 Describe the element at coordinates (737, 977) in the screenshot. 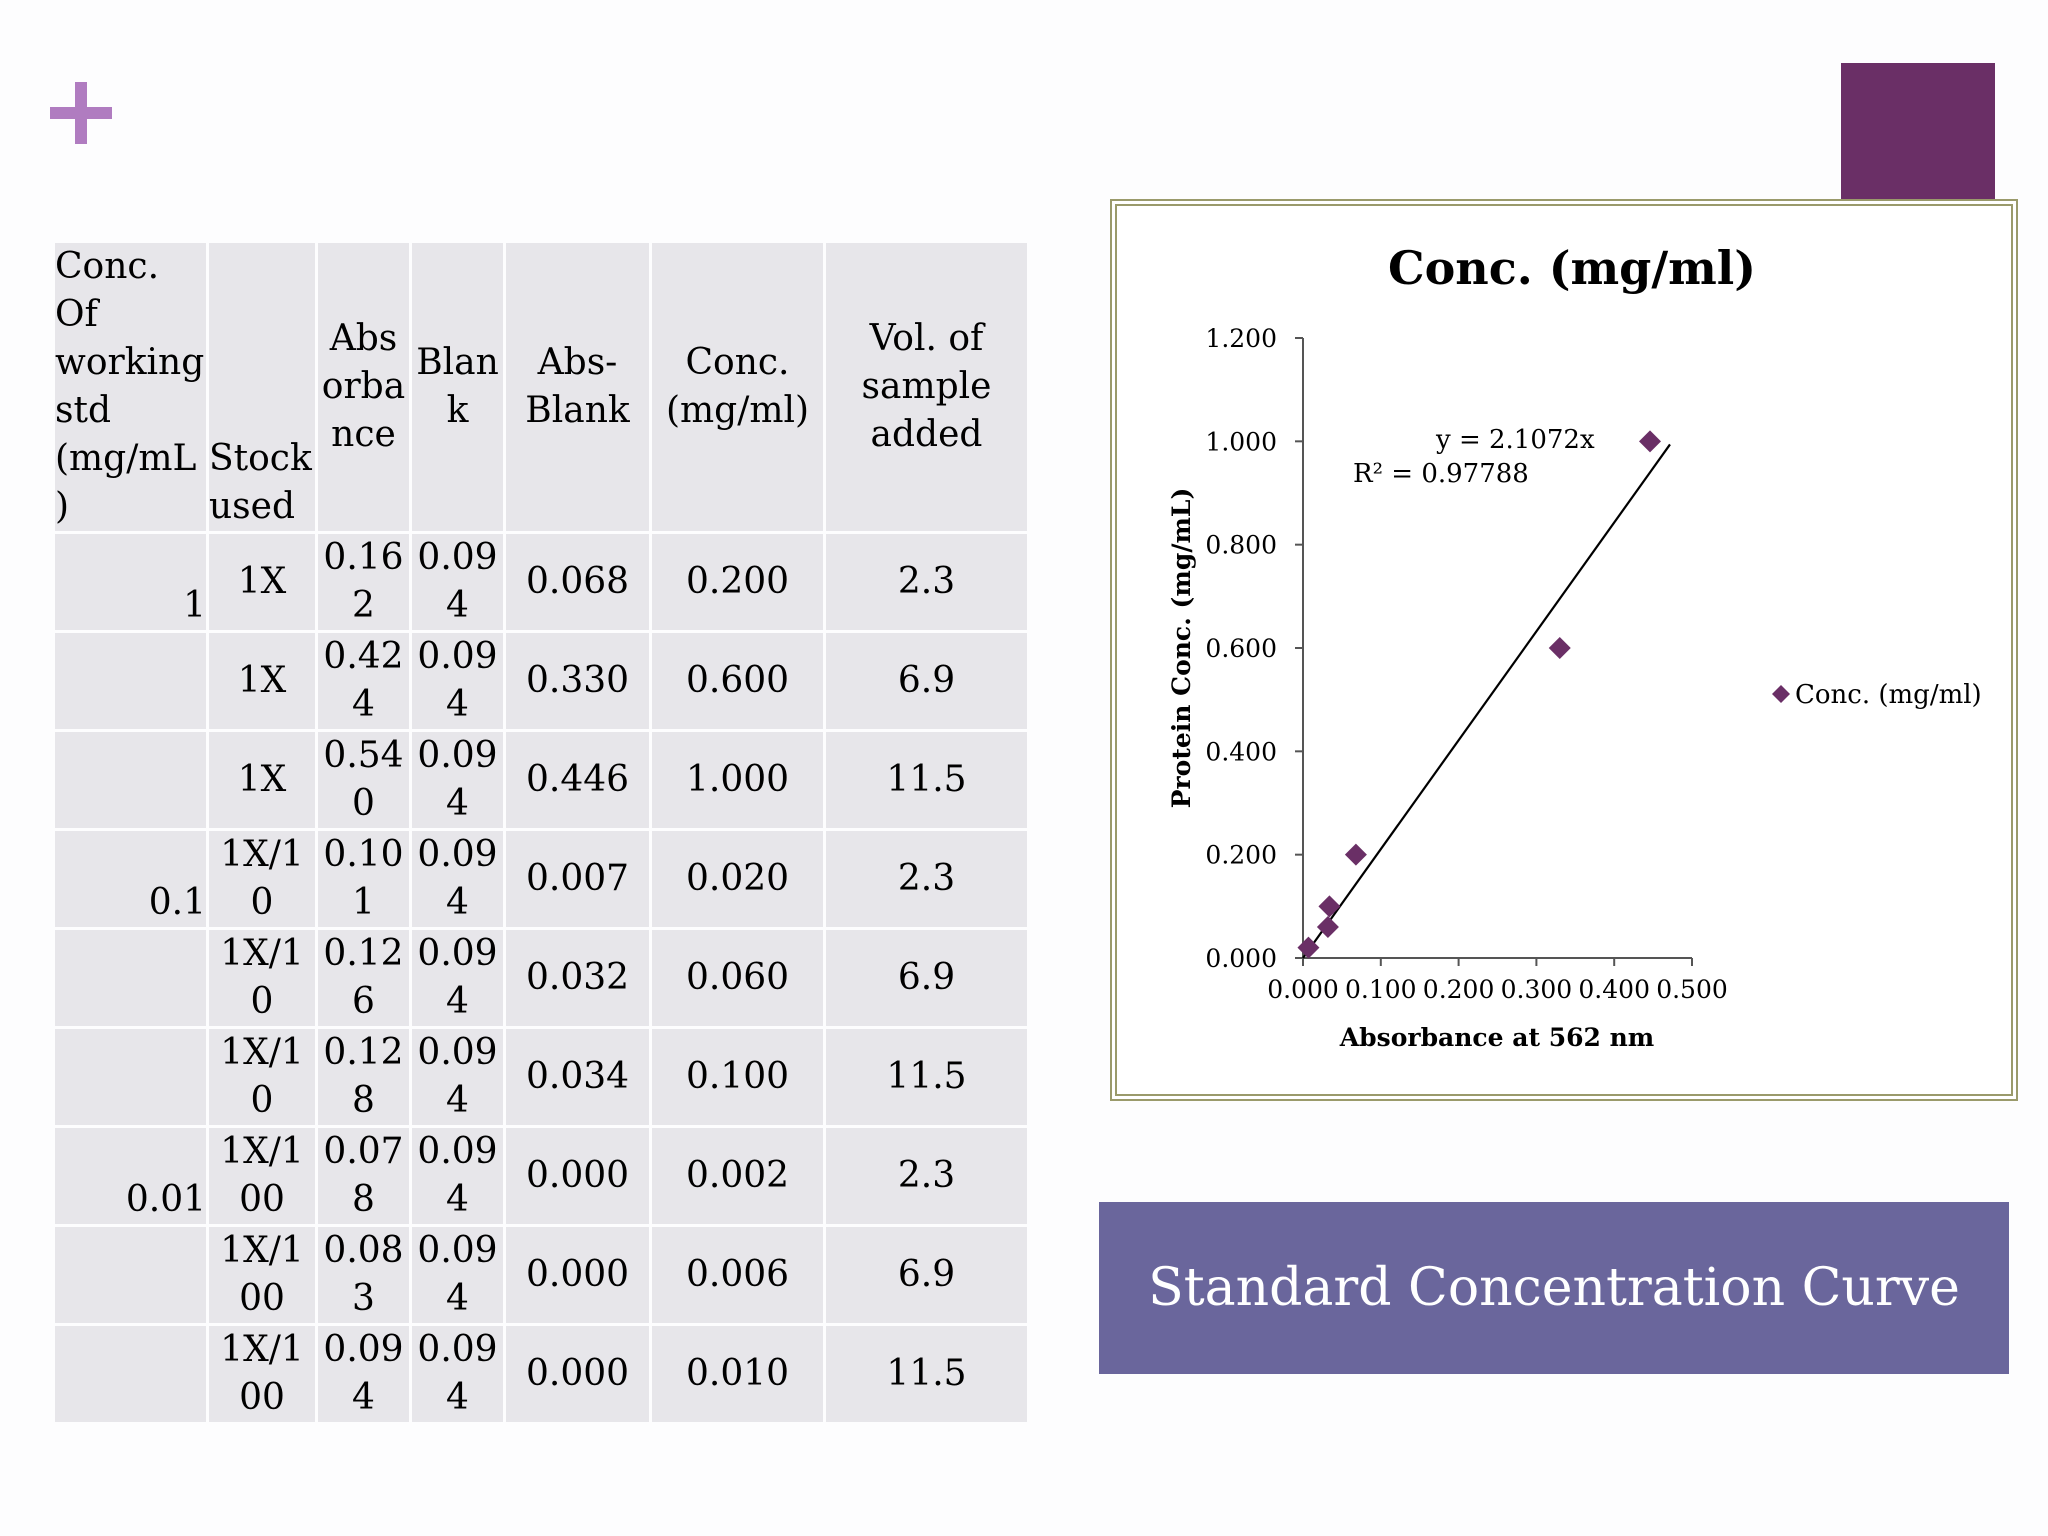

I see `table-cell-value: 0.060` at that location.